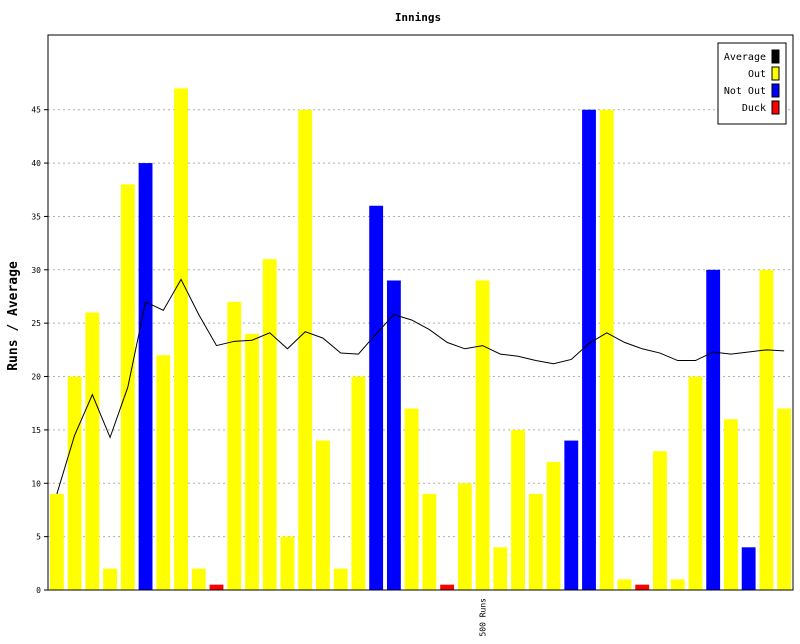  What do you see at coordinates (36, 216) in the screenshot?
I see `y-tick-label: 35` at bounding box center [36, 216].